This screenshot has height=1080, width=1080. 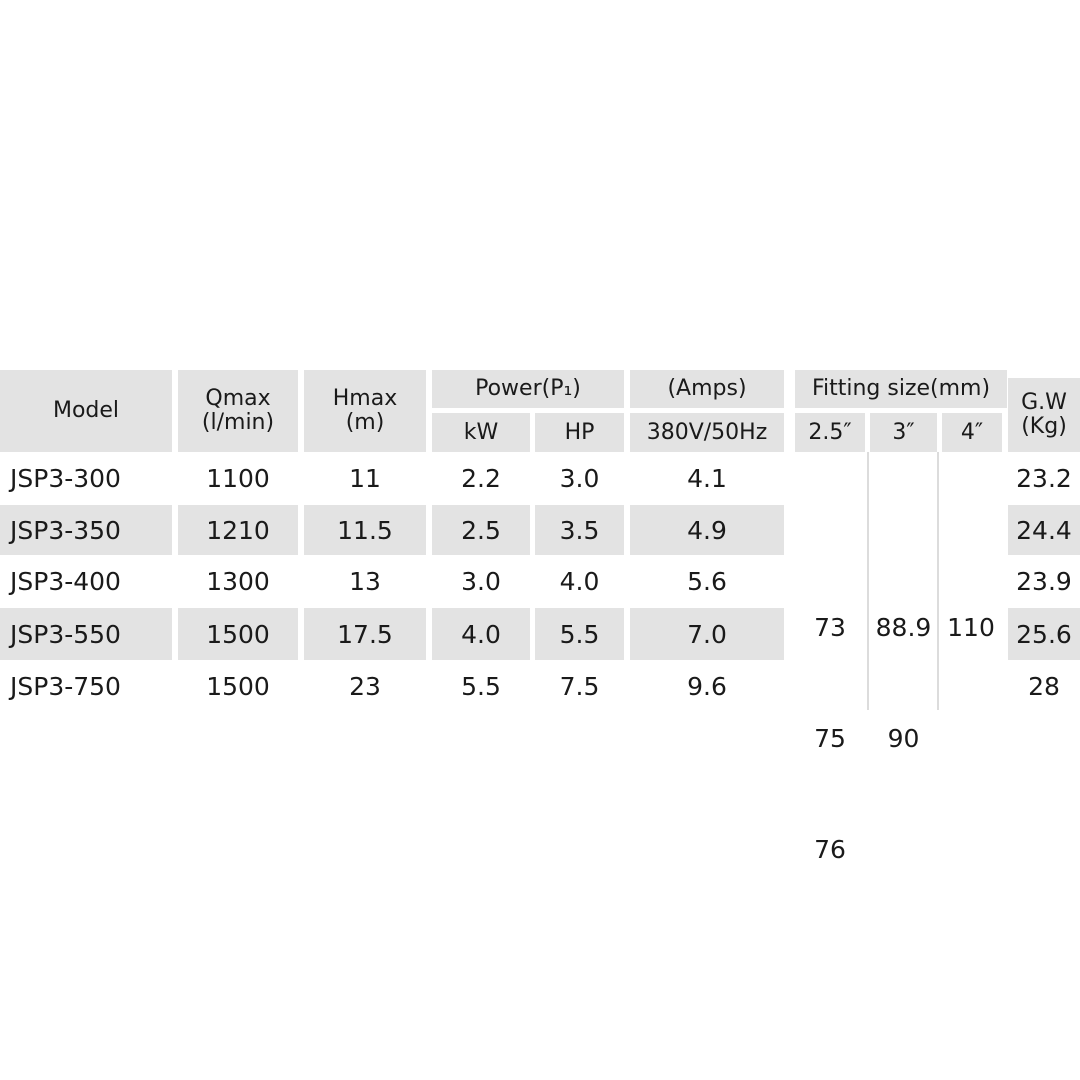 What do you see at coordinates (528, 389) in the screenshot?
I see `header-power: Power(P₁)` at bounding box center [528, 389].